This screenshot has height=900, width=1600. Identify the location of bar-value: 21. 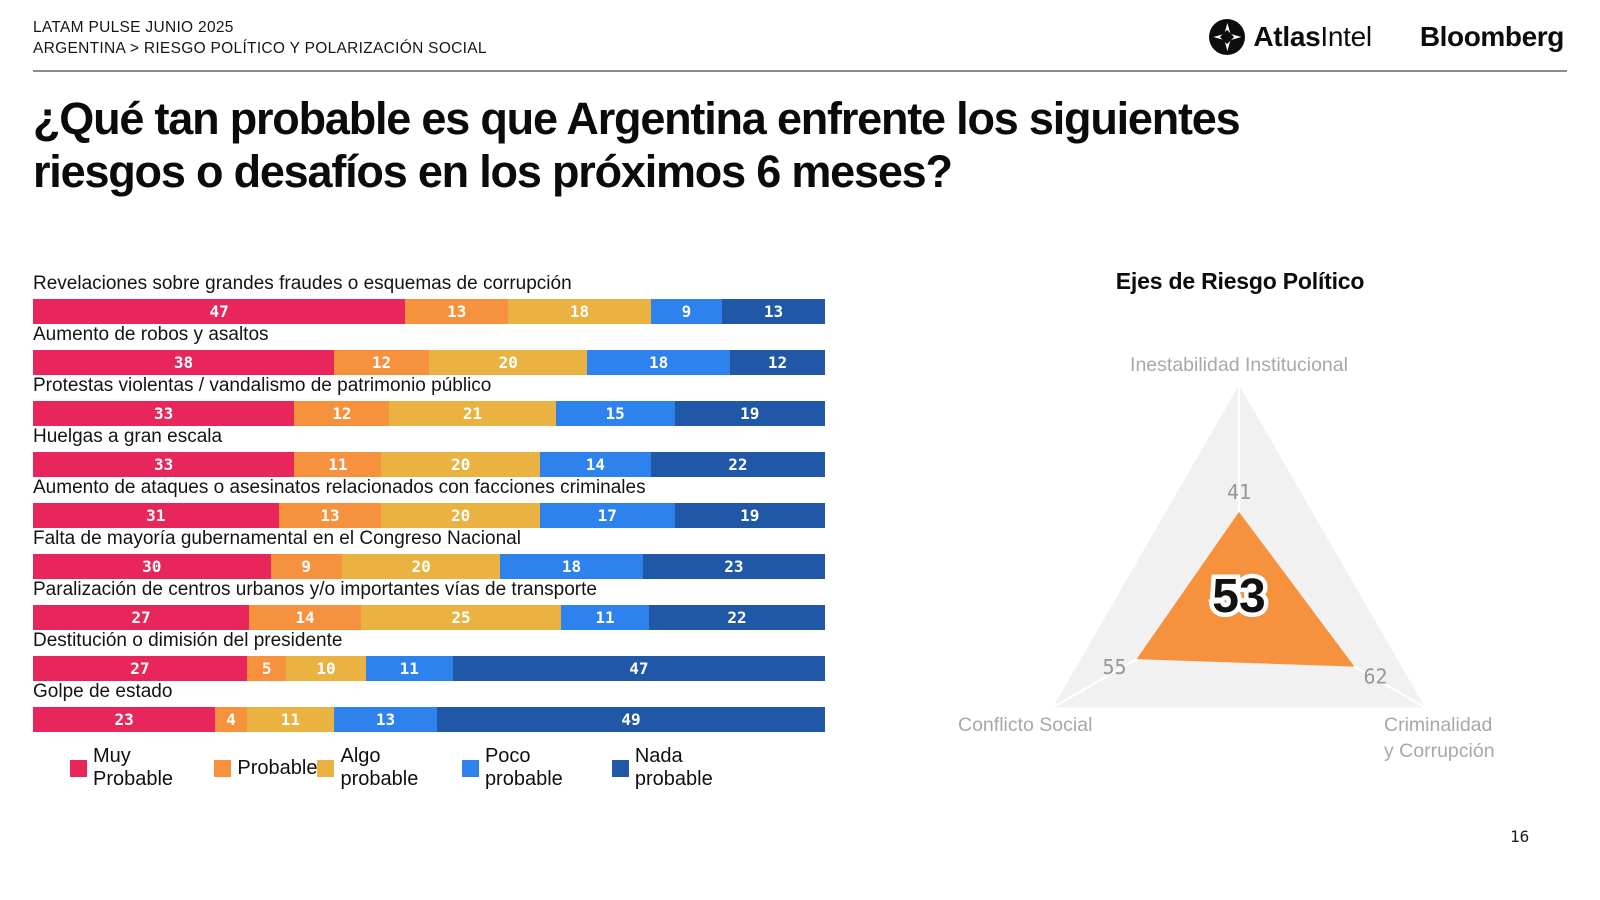
(472, 413).